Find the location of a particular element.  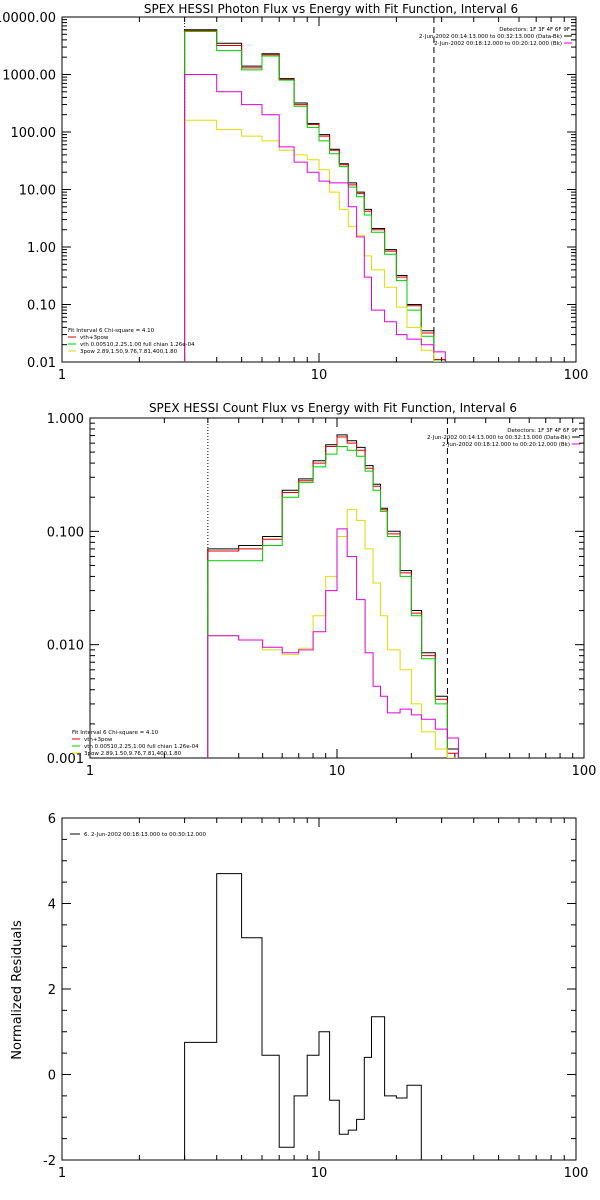

y-tick-label: 0.10 is located at coordinates (41, 306).